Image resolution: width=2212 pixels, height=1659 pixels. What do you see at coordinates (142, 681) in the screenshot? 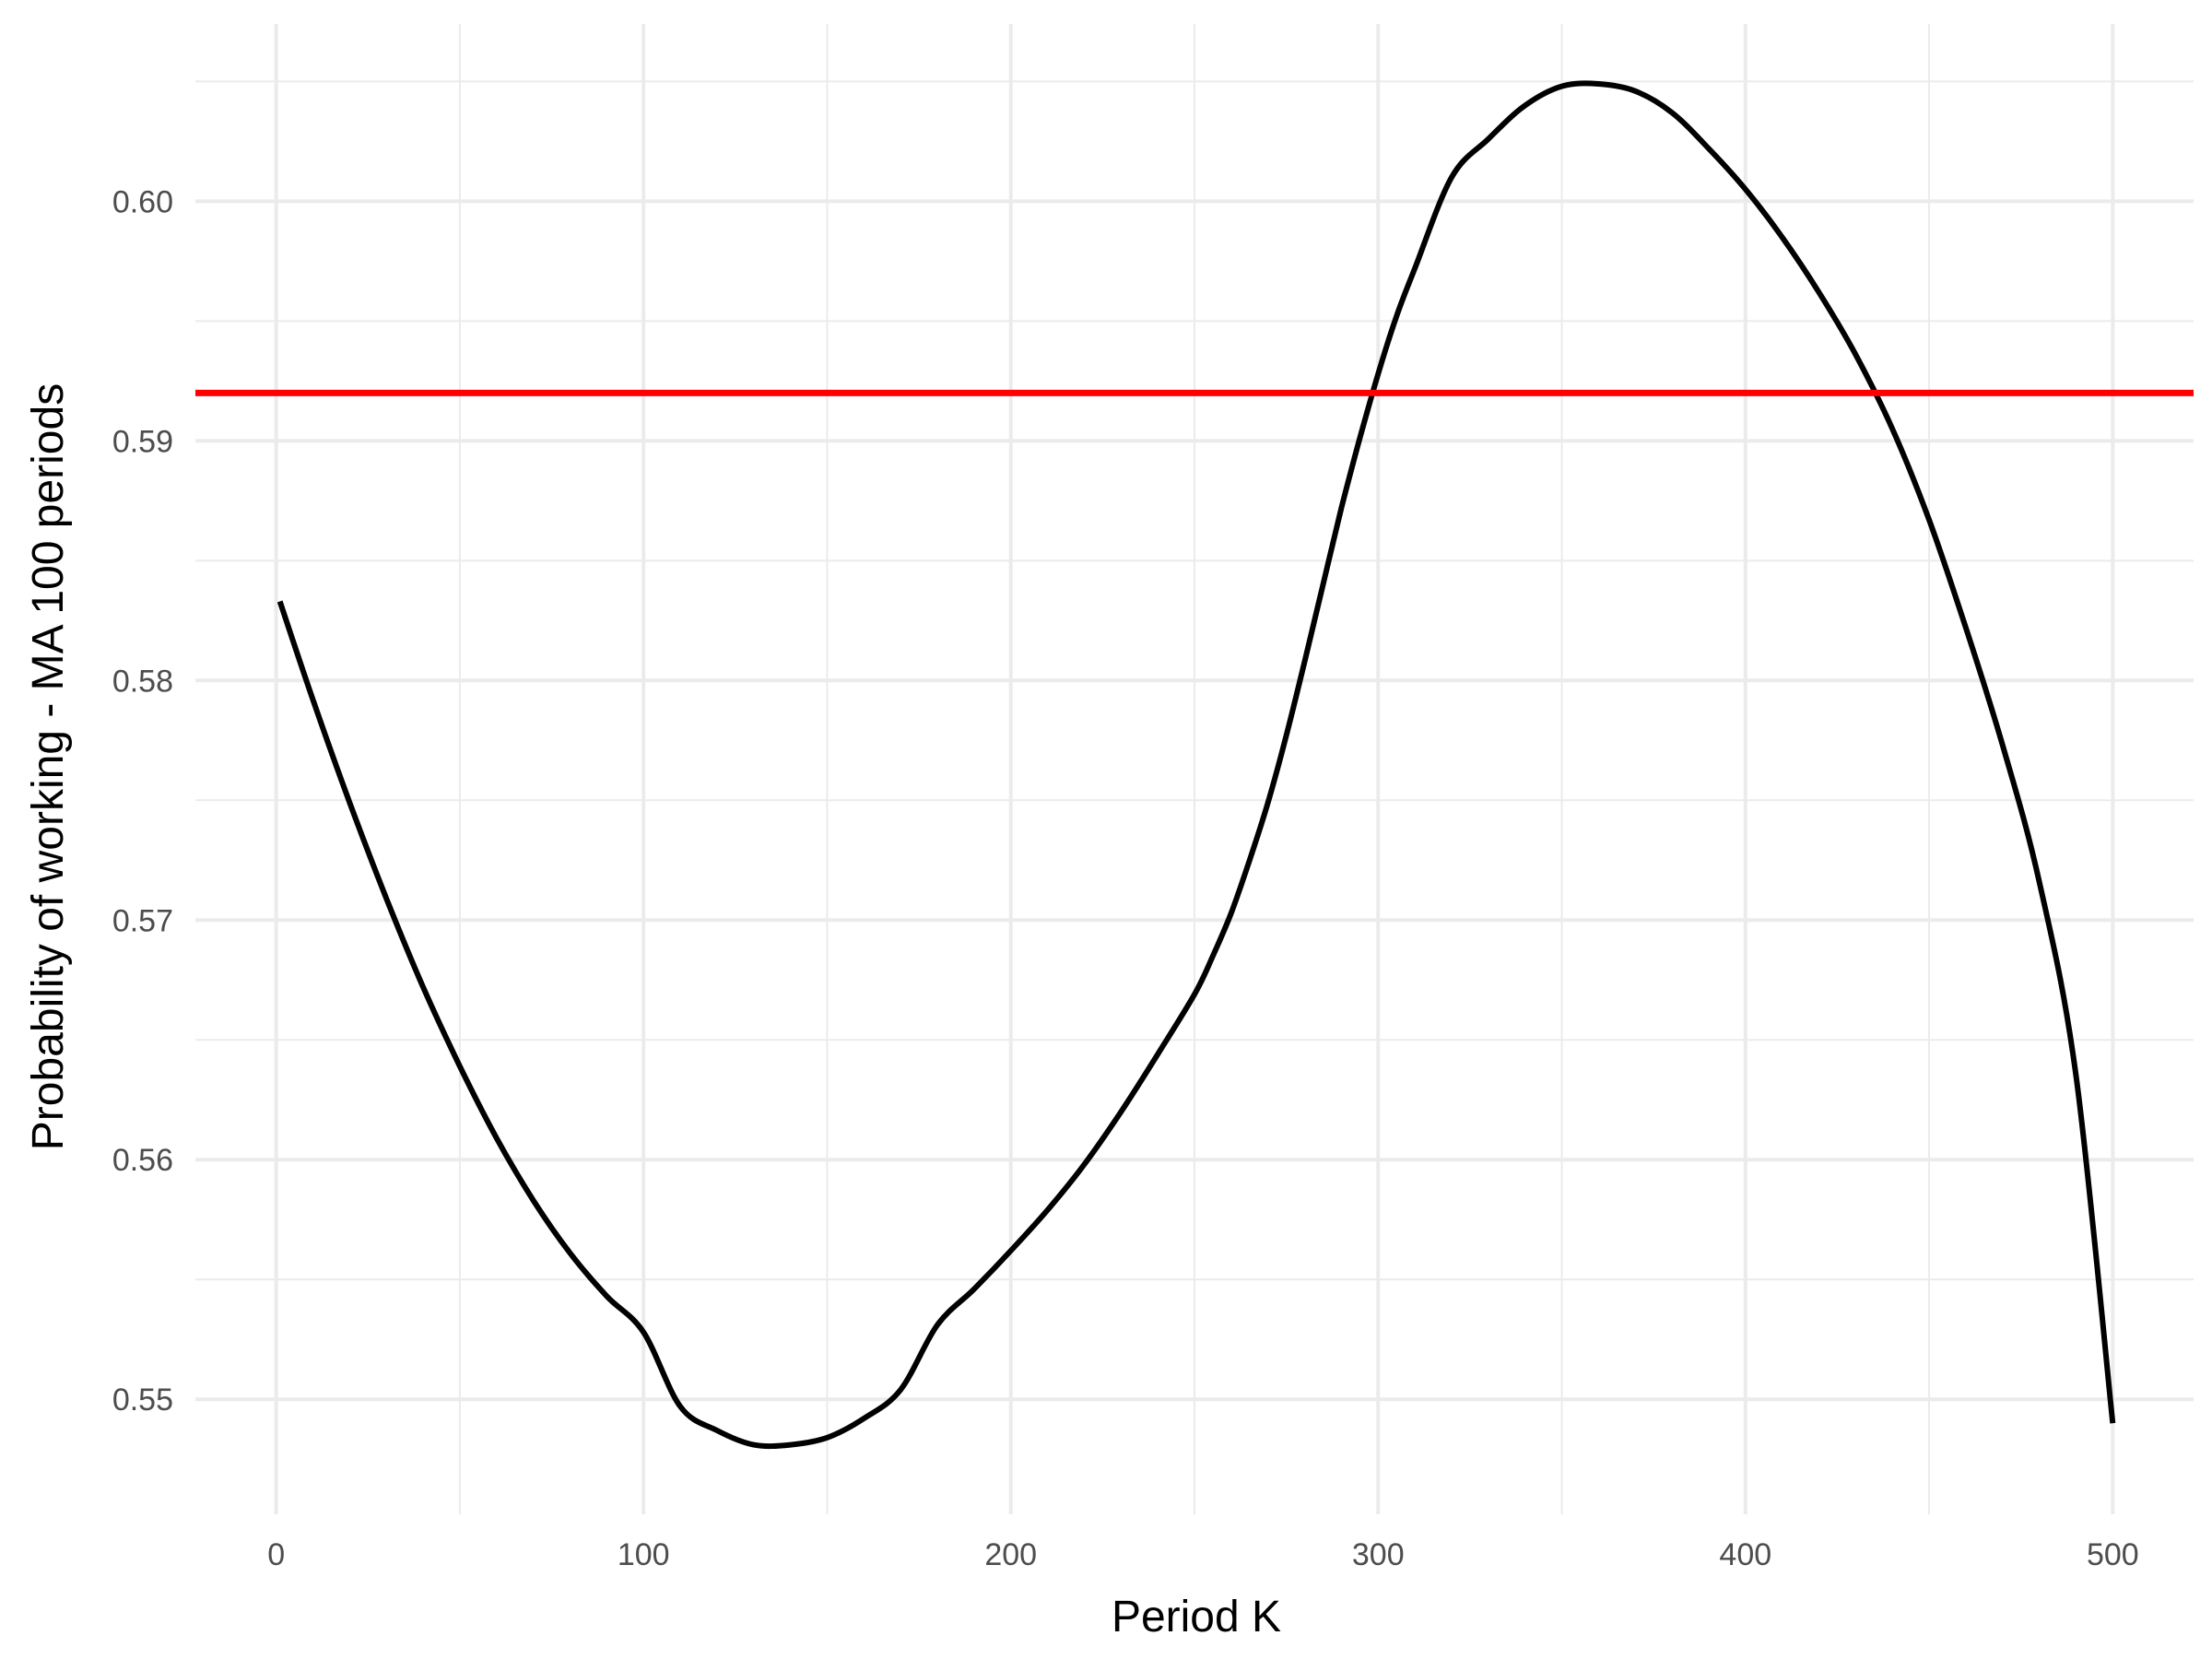
I see `y-tick-label: 0.58` at bounding box center [142, 681].